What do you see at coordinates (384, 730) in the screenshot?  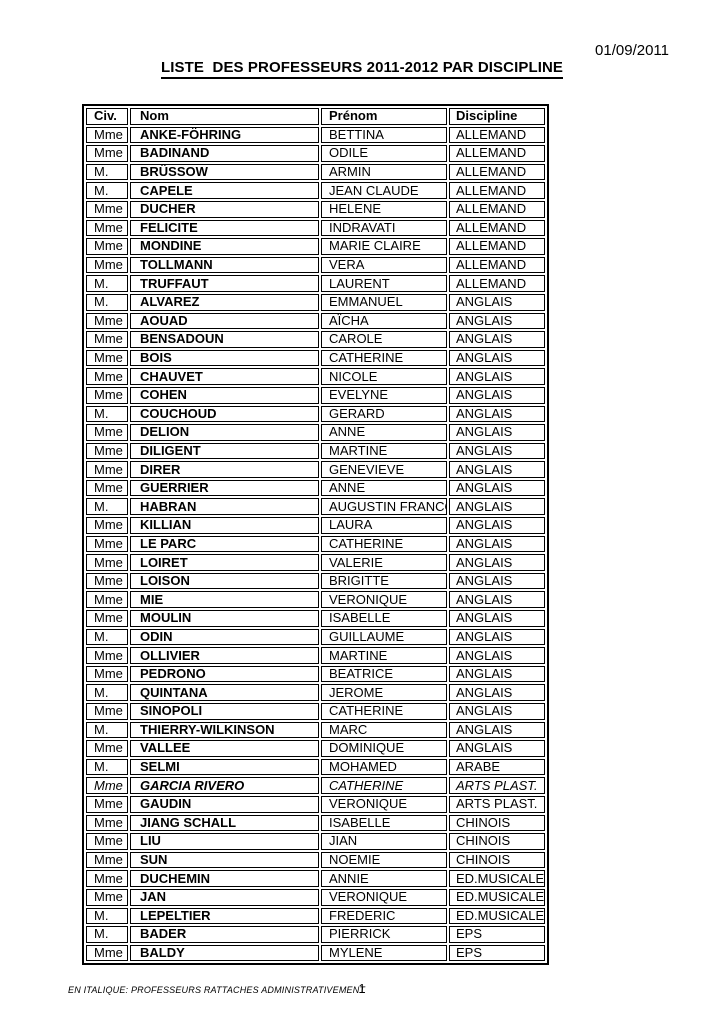 I see `cell-prenom: MARC` at bounding box center [384, 730].